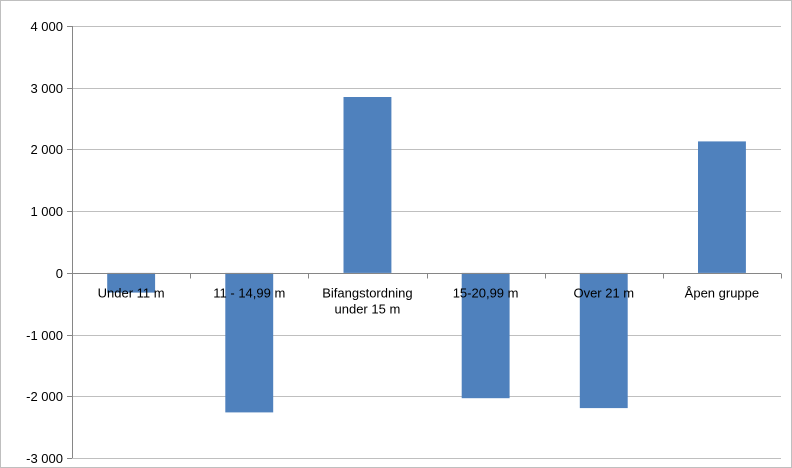  What do you see at coordinates (367, 301) in the screenshot?
I see `x-category-label: Bifangstordning under 15 m` at bounding box center [367, 301].